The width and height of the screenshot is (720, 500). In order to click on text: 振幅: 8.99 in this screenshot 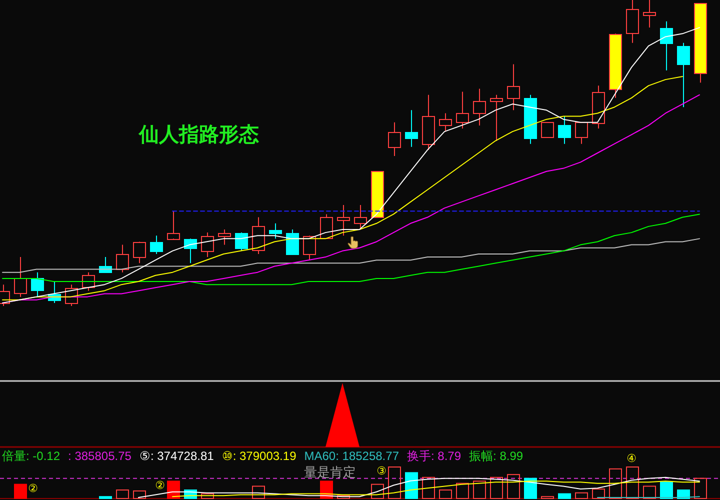, I will do `click(496, 456)`.